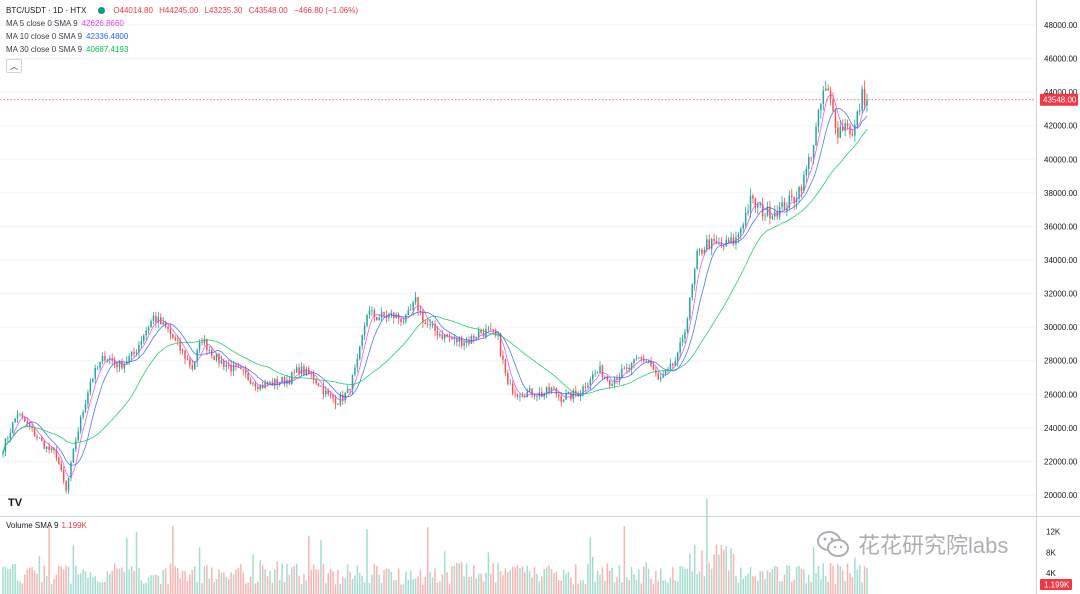  I want to click on collapse-legend-button: ︿, so click(14, 66).